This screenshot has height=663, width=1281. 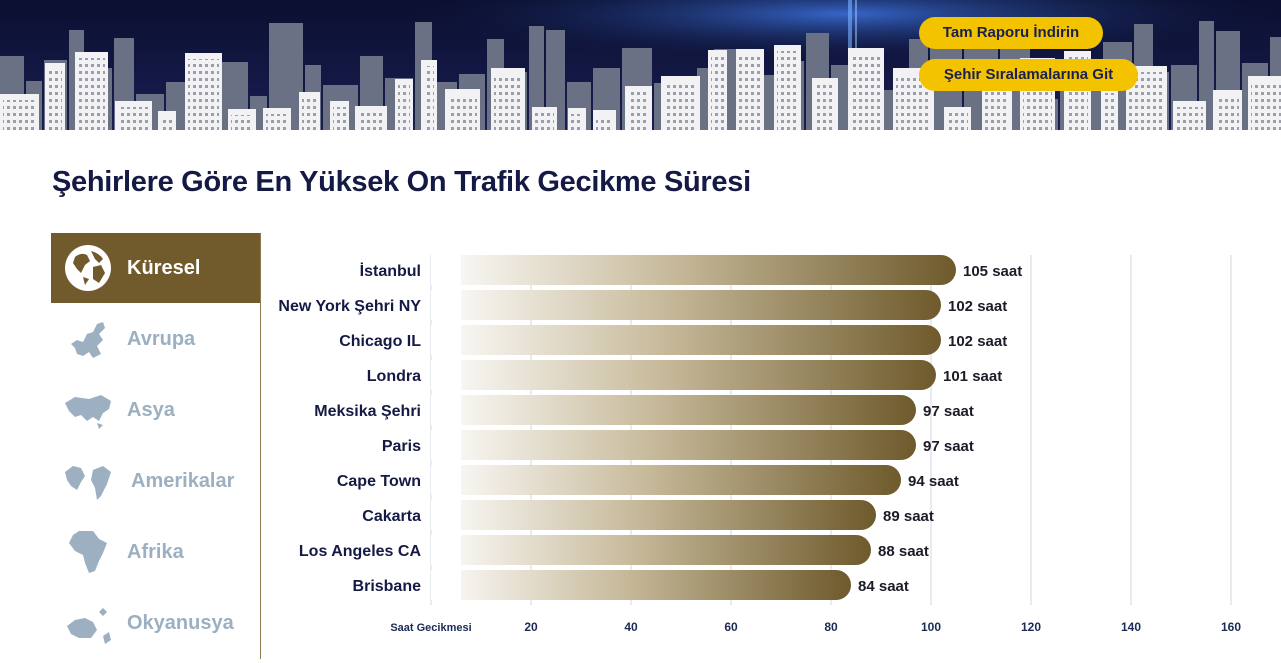 I want to click on region-tab-oceania: Okyanusya, so click(x=155, y=623).